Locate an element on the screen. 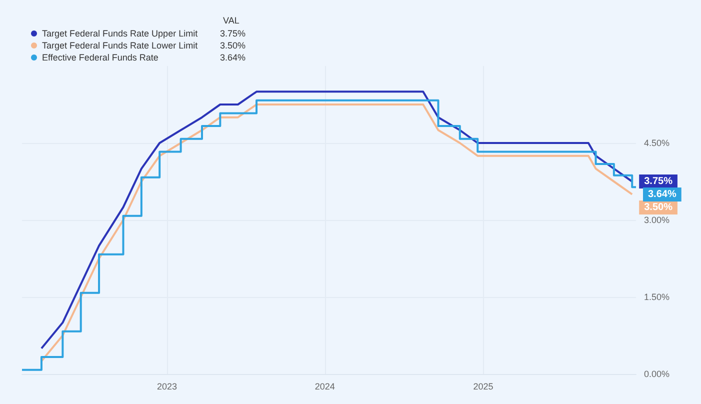 The image size is (701, 404). y-tick-label: 4.50% is located at coordinates (657, 143).